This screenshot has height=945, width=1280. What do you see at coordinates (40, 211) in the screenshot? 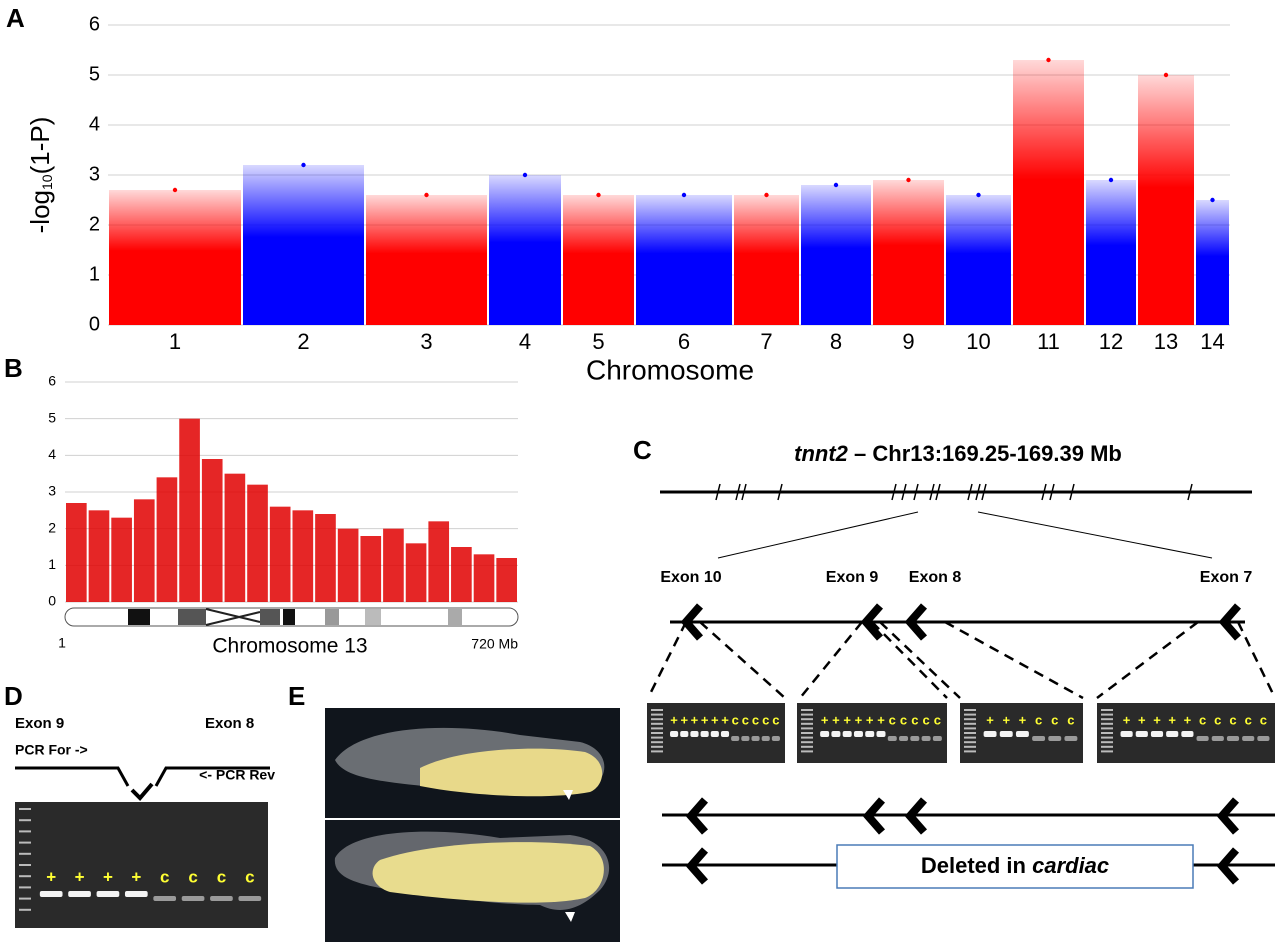
I see `y-label-part: -log` at bounding box center [40, 211].